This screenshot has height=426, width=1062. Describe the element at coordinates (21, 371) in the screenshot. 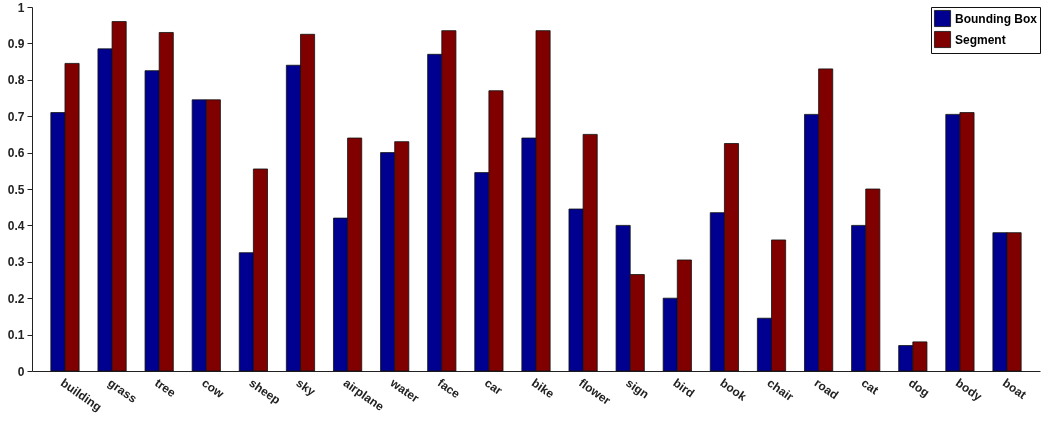

I see `y-tick-label: 0` at that location.